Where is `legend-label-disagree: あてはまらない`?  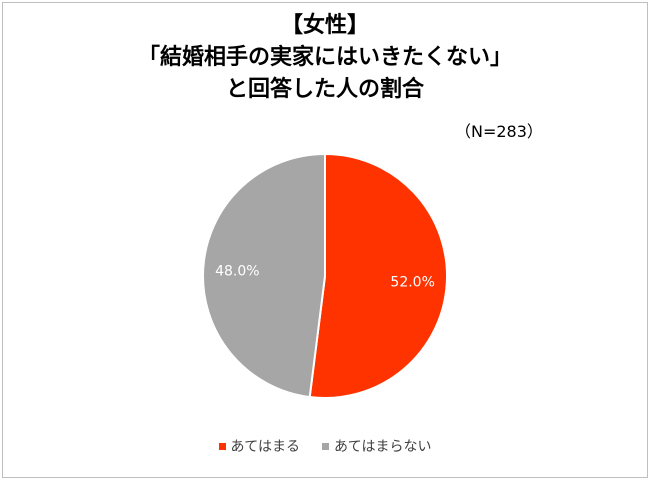 legend-label-disagree: あてはまらない is located at coordinates (383, 447).